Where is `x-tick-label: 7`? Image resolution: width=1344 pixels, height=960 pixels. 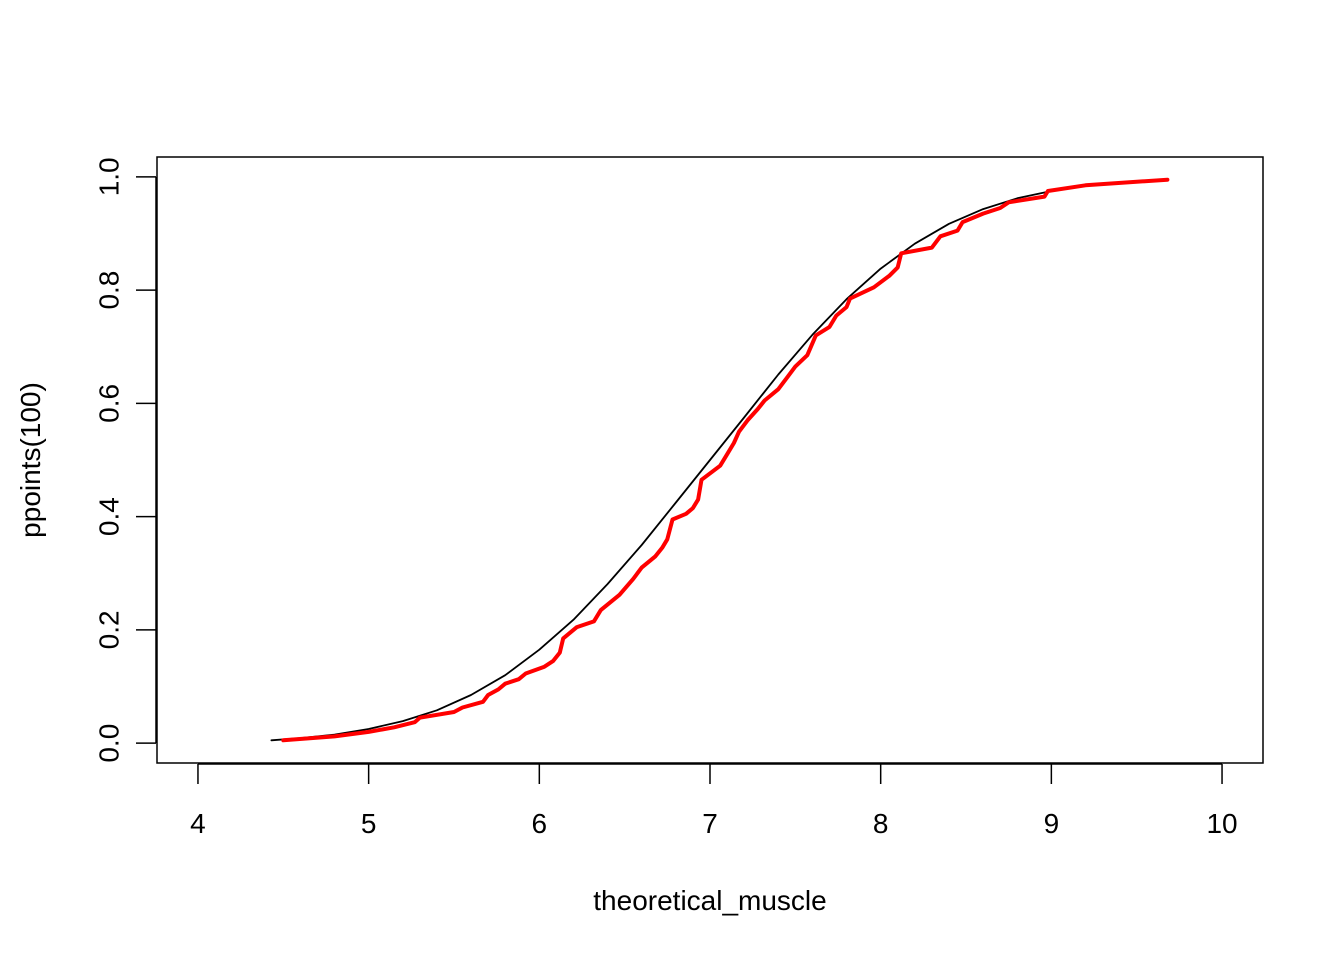
x-tick-label: 7 is located at coordinates (710, 823).